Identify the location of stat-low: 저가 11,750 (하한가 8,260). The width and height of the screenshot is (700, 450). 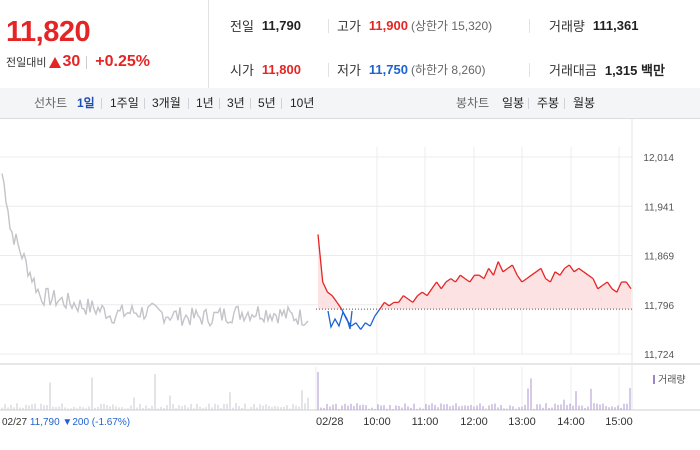
(411, 69).